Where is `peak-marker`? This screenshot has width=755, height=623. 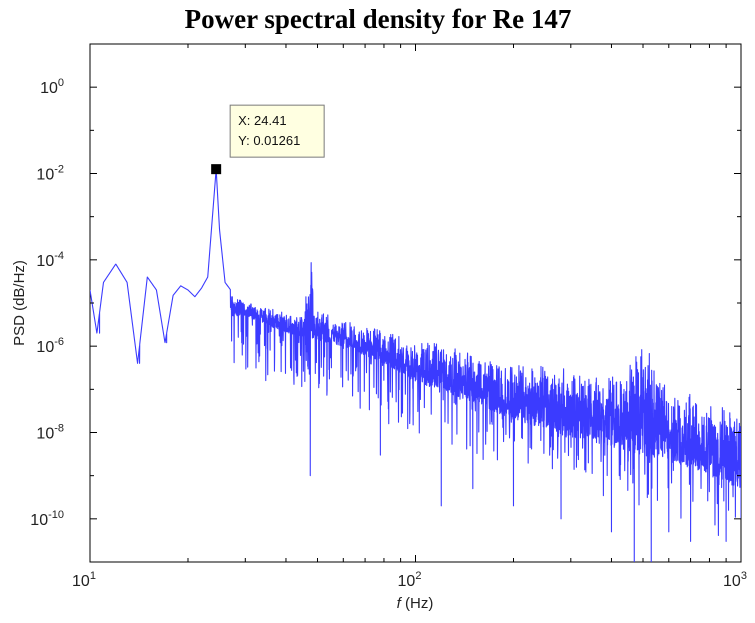 peak-marker is located at coordinates (216, 169).